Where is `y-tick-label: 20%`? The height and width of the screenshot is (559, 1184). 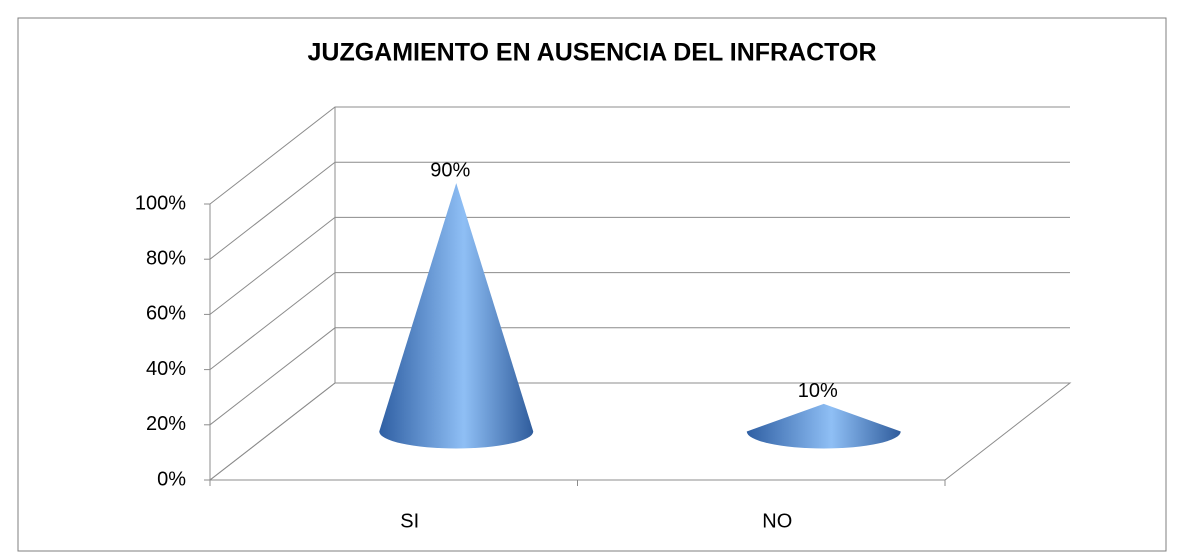 y-tick-label: 20% is located at coordinates (166, 424).